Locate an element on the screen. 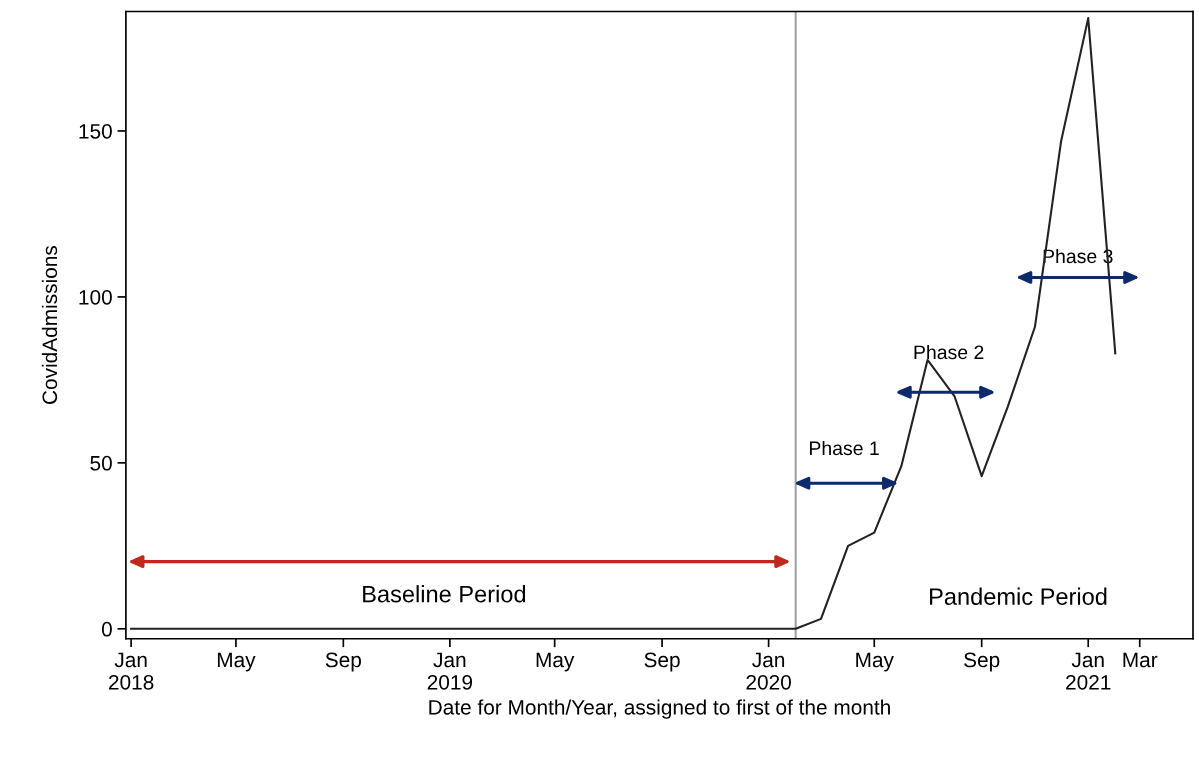 The image size is (1199, 765). x-axis-title: Date for Month/Year, assigned to first of the month is located at coordinates (659, 709).